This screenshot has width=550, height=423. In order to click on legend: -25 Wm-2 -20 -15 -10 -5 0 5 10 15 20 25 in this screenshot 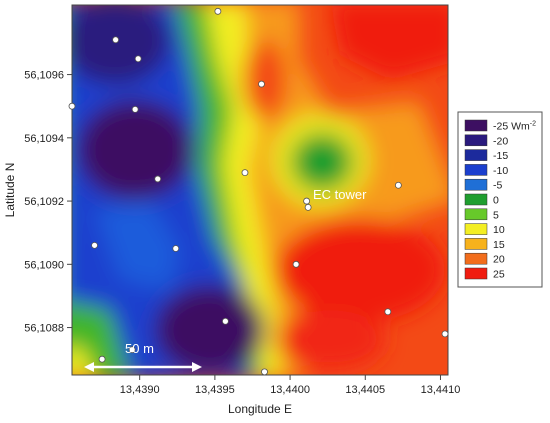, I will do `click(500, 199)`.